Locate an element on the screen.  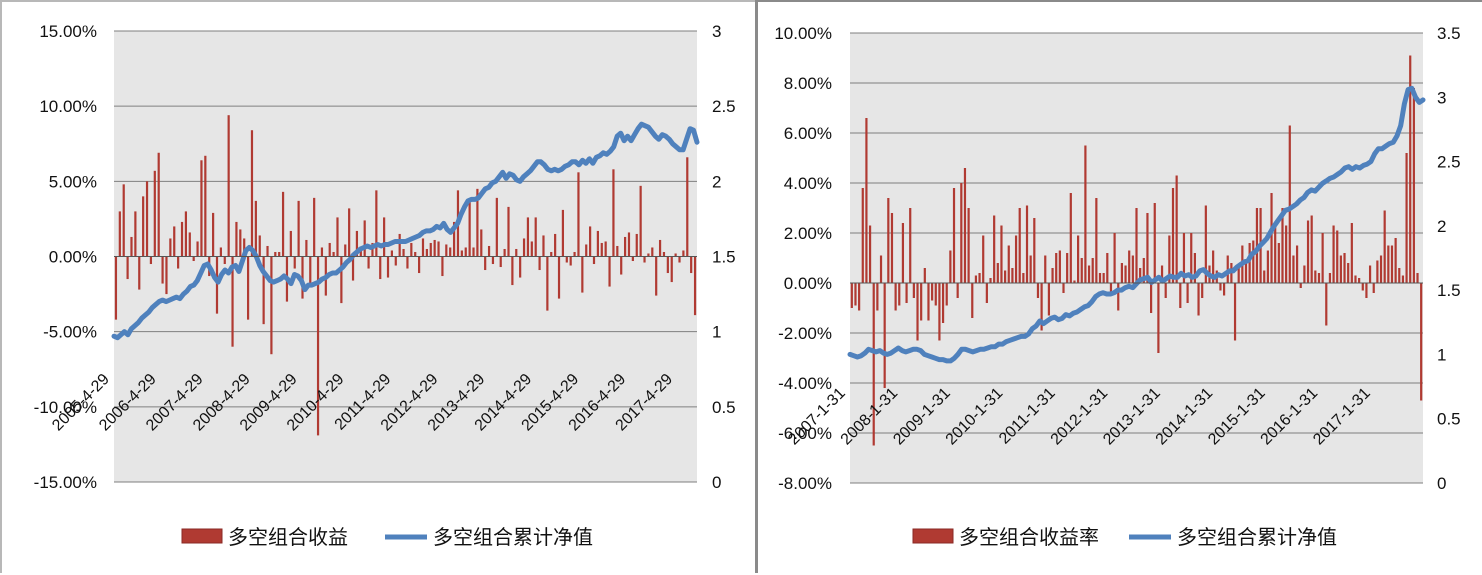
y-left-tick-label: 0.00% is located at coordinates (808, 283).